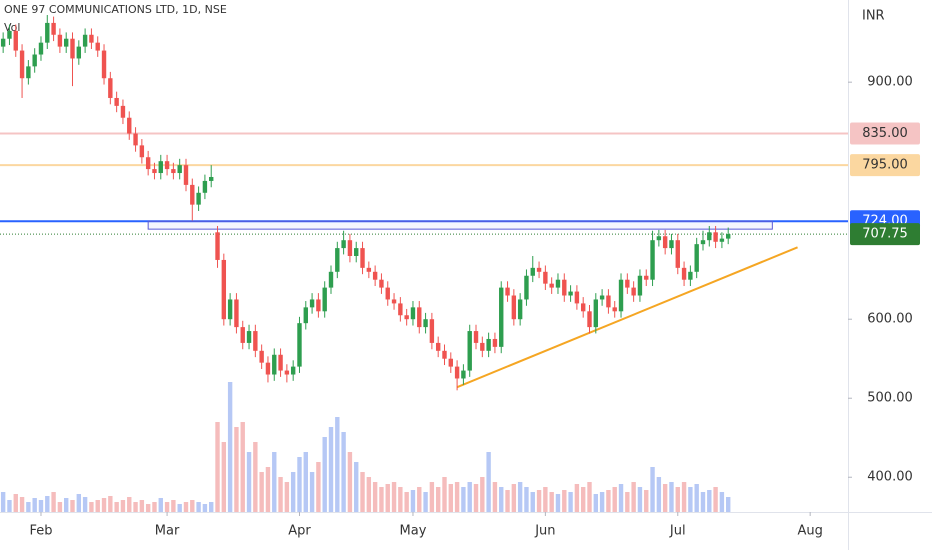 This screenshot has height=550, width=932. What do you see at coordinates (115, 9) in the screenshot?
I see `chart-title: ONE 97 COMMUNICATIONS LTD, 1D, NSE` at bounding box center [115, 9].